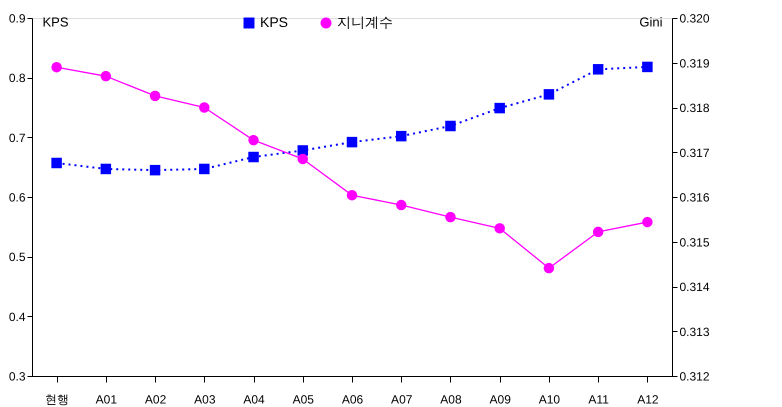  Describe the element at coordinates (501, 399) in the screenshot. I see `x-tick-label: A09` at that location.